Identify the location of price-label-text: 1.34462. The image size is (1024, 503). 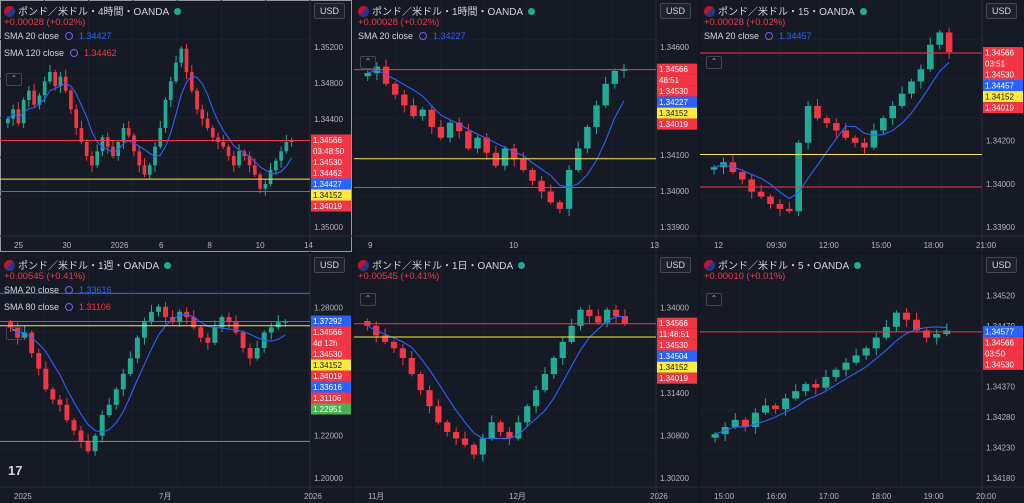
(327, 173).